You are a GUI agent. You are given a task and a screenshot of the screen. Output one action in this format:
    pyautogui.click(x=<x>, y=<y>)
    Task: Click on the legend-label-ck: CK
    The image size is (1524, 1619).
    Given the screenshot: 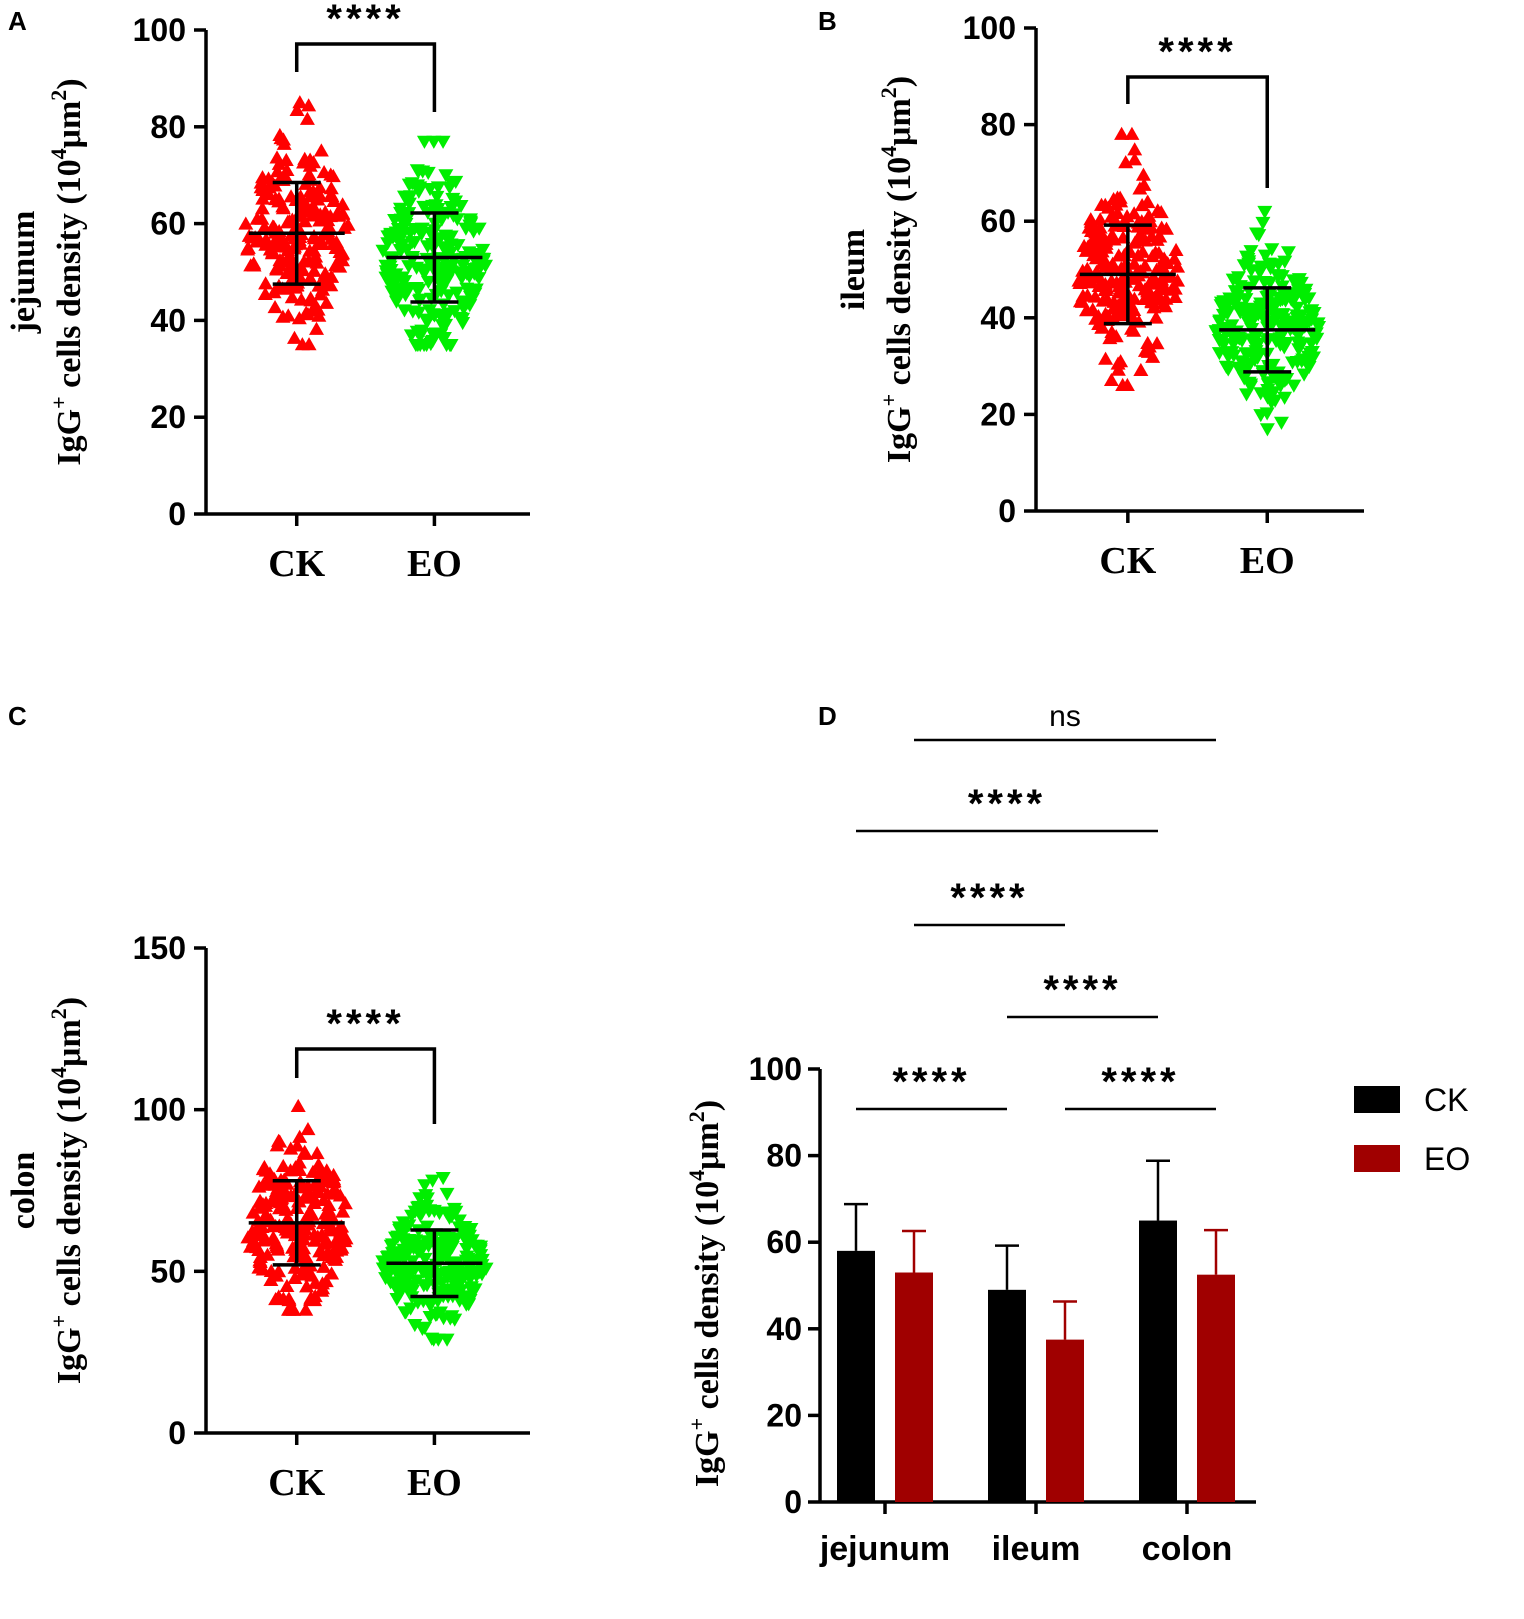 What is the action you would take?
    pyautogui.click(x=1446, y=1100)
    